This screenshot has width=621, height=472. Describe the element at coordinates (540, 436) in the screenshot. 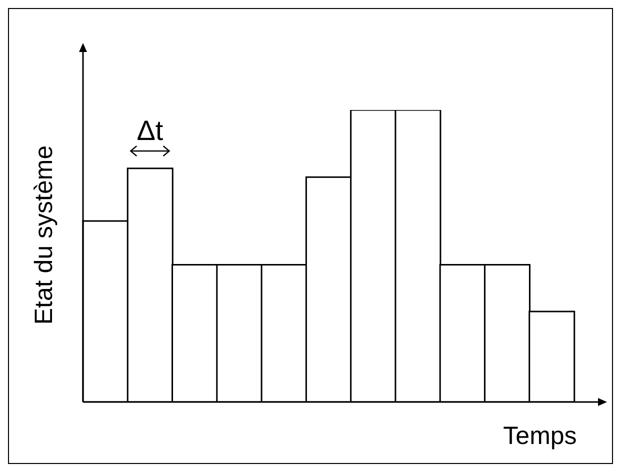

I see `x-axis-title: Temps` at that location.